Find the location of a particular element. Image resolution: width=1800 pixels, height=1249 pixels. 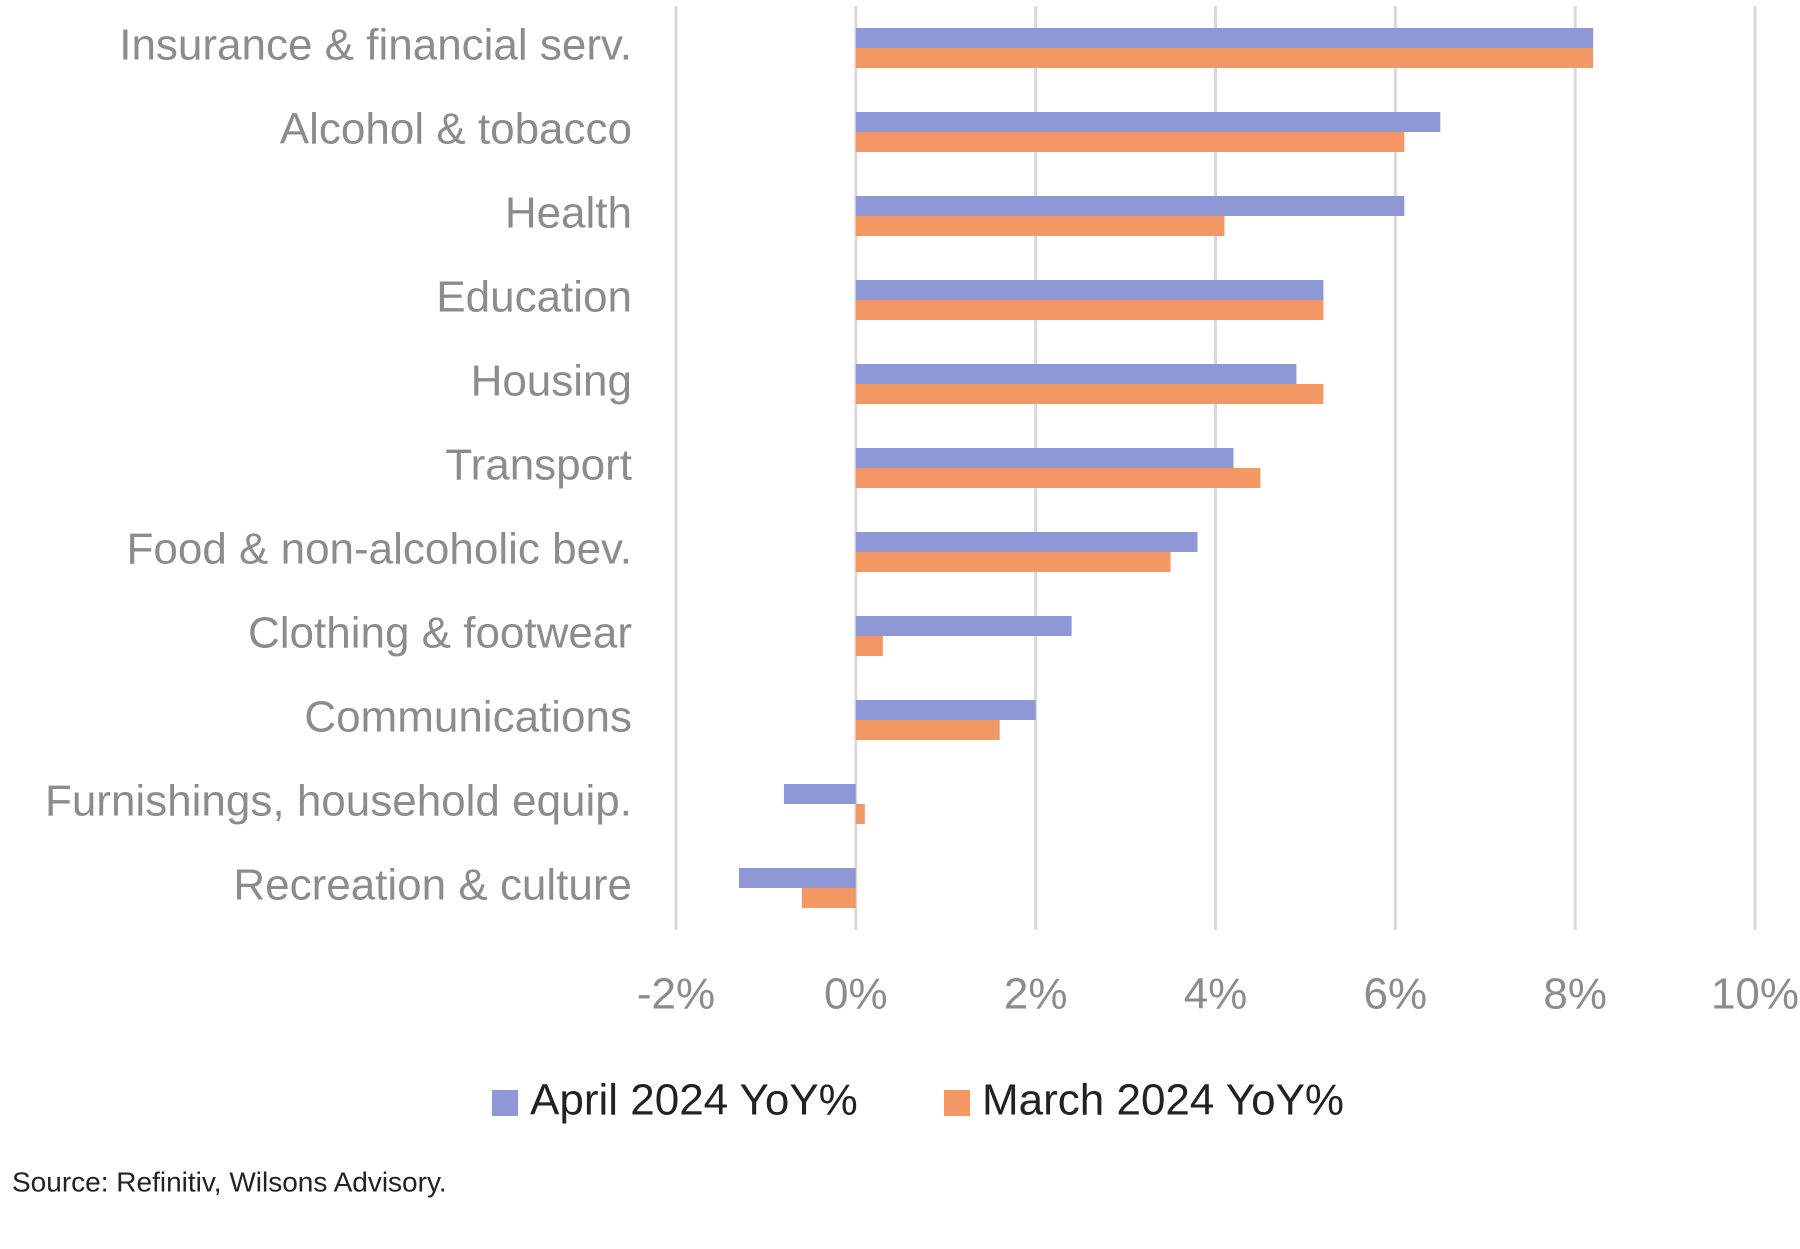

y-tick-label: Food & non-alcoholic bev. is located at coordinates (379, 549).